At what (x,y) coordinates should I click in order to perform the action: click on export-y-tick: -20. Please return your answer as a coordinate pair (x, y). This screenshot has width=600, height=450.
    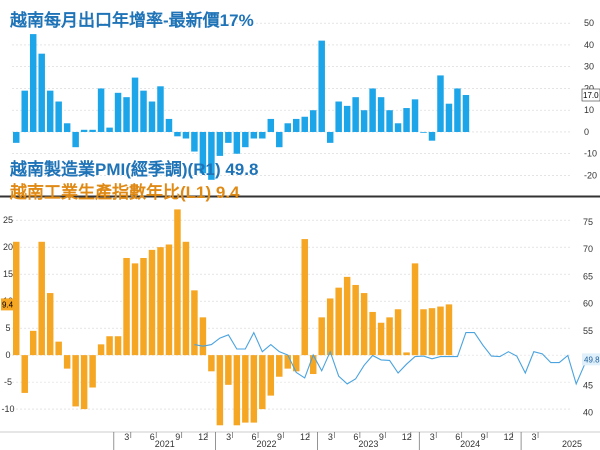
    Looking at the image, I should click on (590, 175).